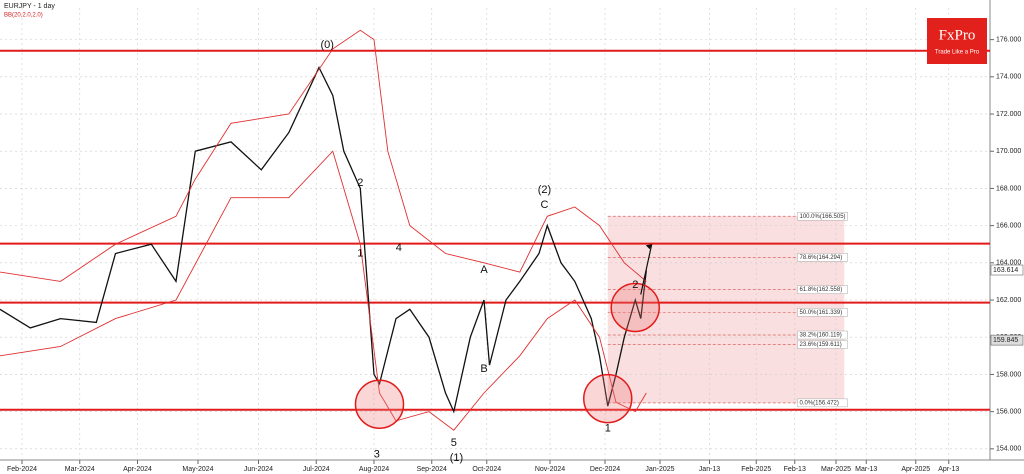 This screenshot has height=474, width=1024. I want to click on x-tick-label: Mar-2024, so click(80, 469).